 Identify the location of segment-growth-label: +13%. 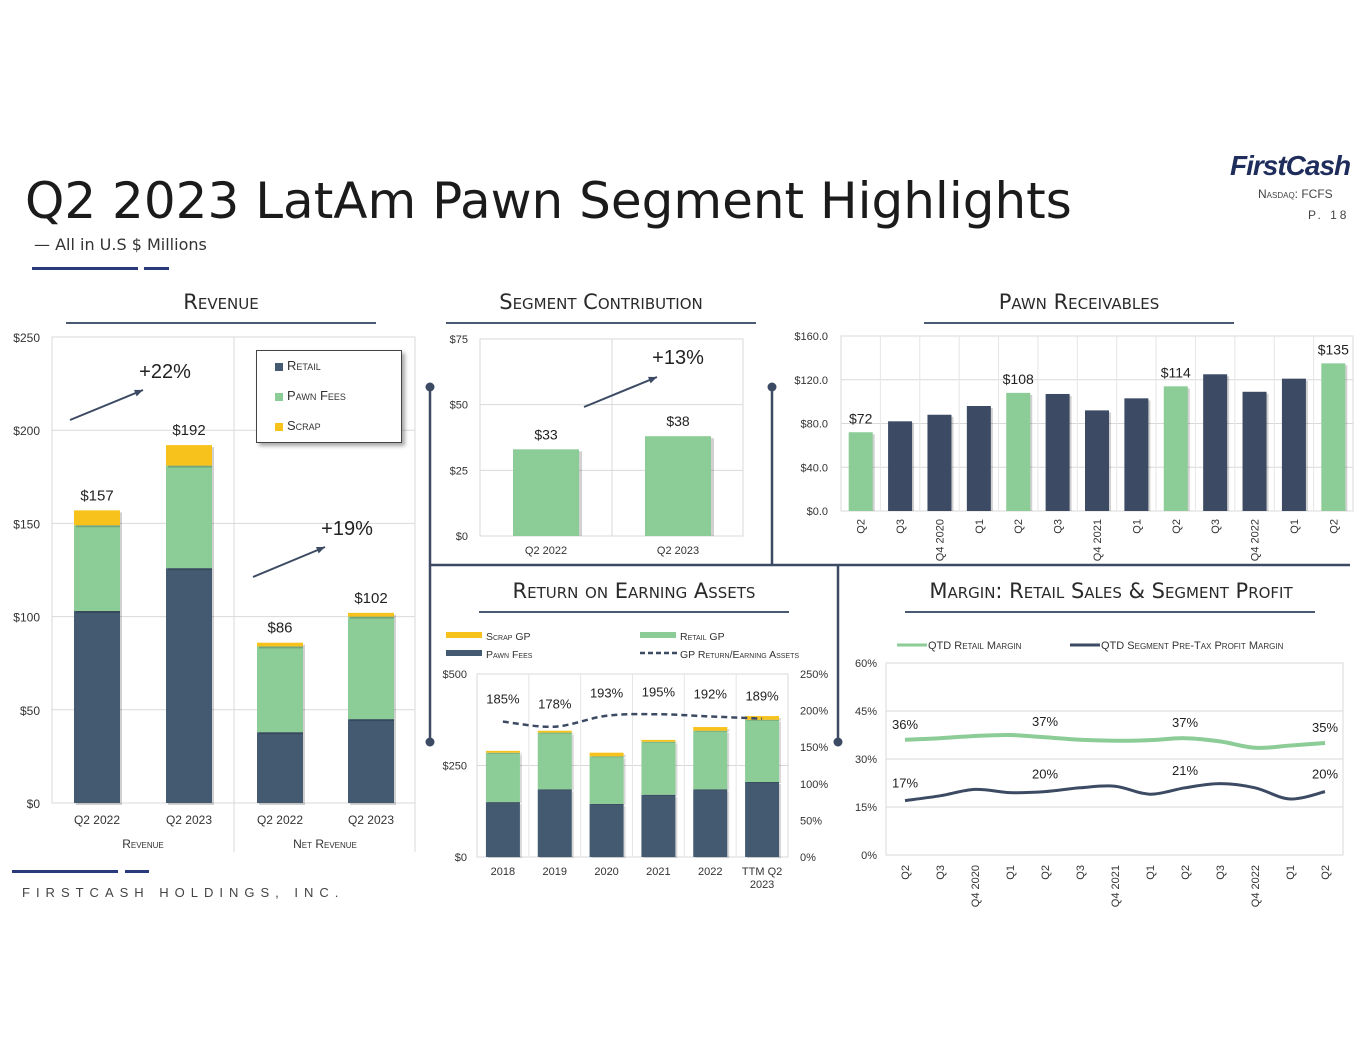
(678, 358).